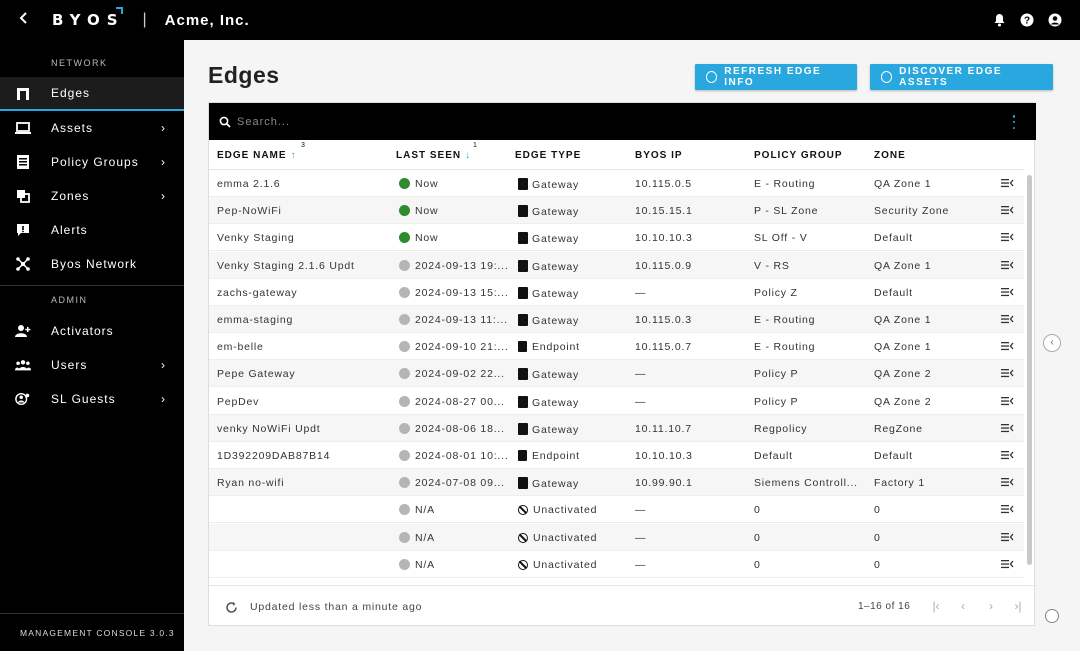 This screenshot has height=651, width=1080. What do you see at coordinates (92, 94) in the screenshot?
I see `sidebar-item-edges: Edges` at bounding box center [92, 94].